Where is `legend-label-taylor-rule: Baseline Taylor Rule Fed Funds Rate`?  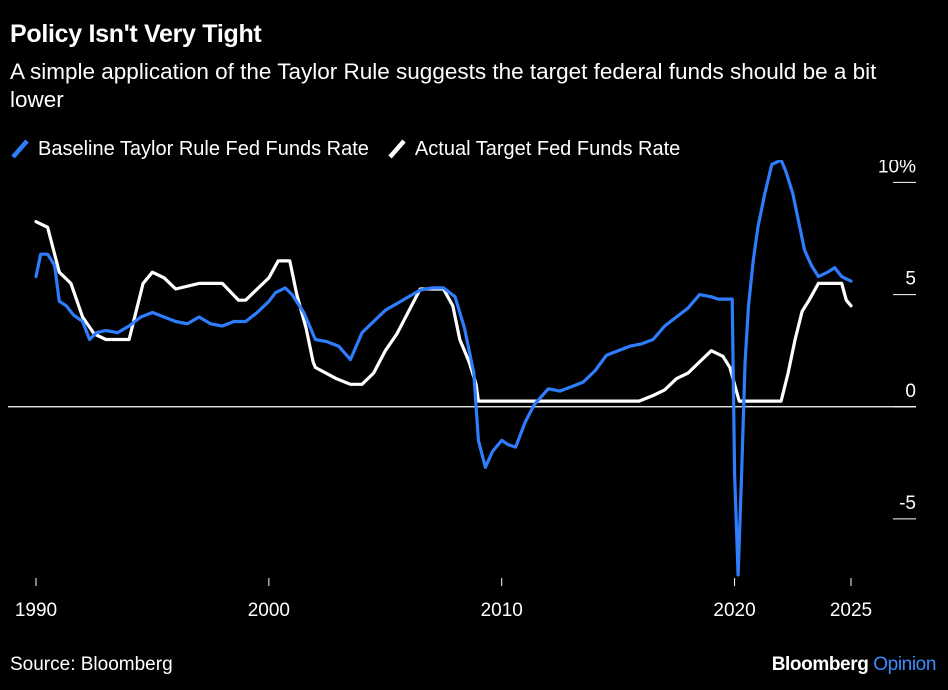
legend-label-taylor-rule: Baseline Taylor Rule Fed Funds Rate is located at coordinates (203, 148).